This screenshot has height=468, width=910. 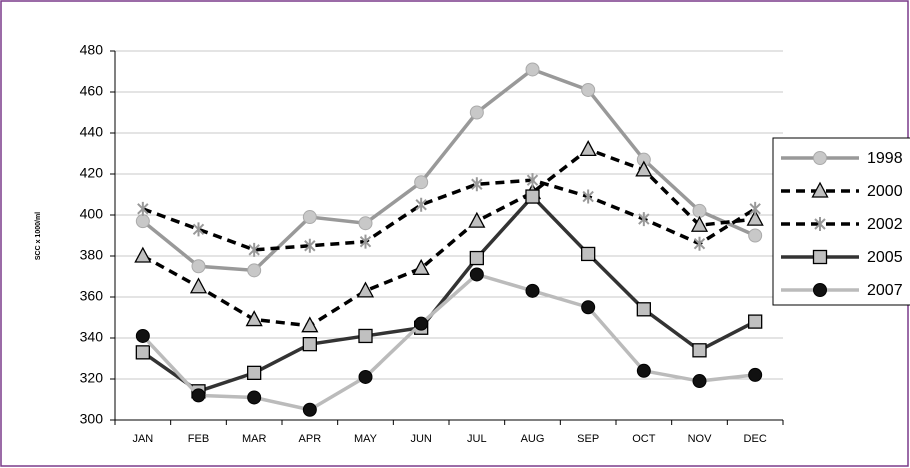 I want to click on legend-label: 2005, so click(x=885, y=257).